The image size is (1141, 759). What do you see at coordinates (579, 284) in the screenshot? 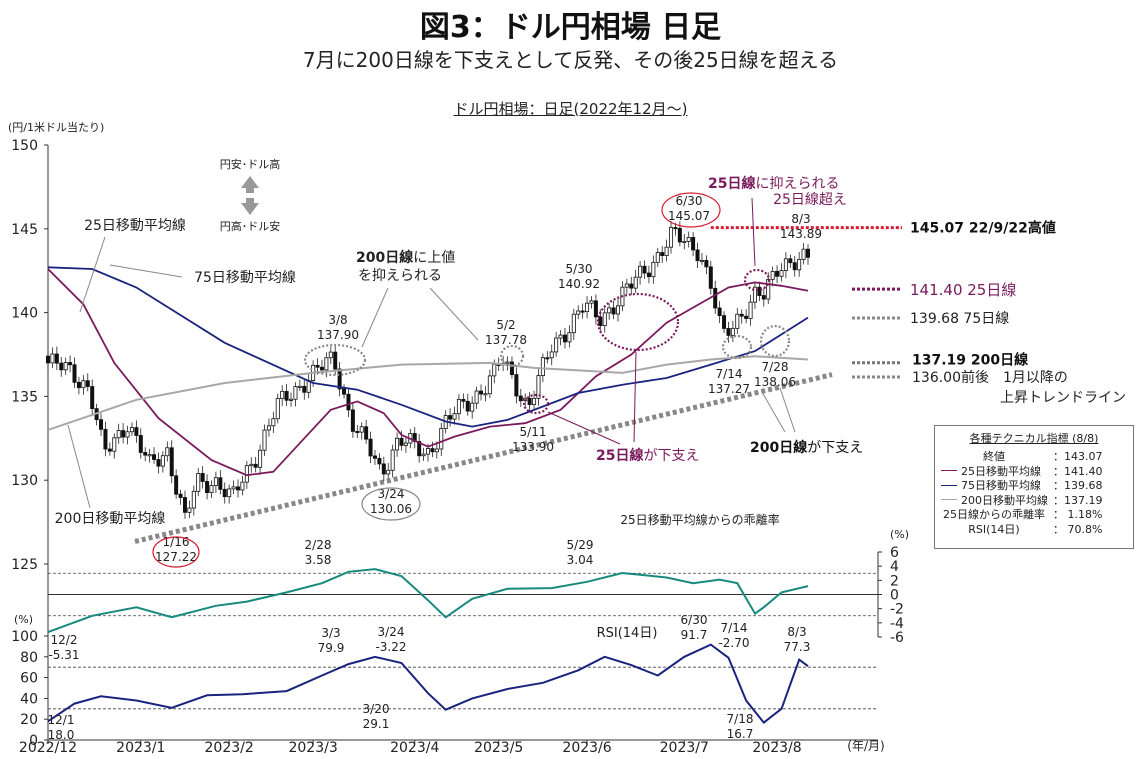
I see `ann-0530-value: 140.92` at bounding box center [579, 284].